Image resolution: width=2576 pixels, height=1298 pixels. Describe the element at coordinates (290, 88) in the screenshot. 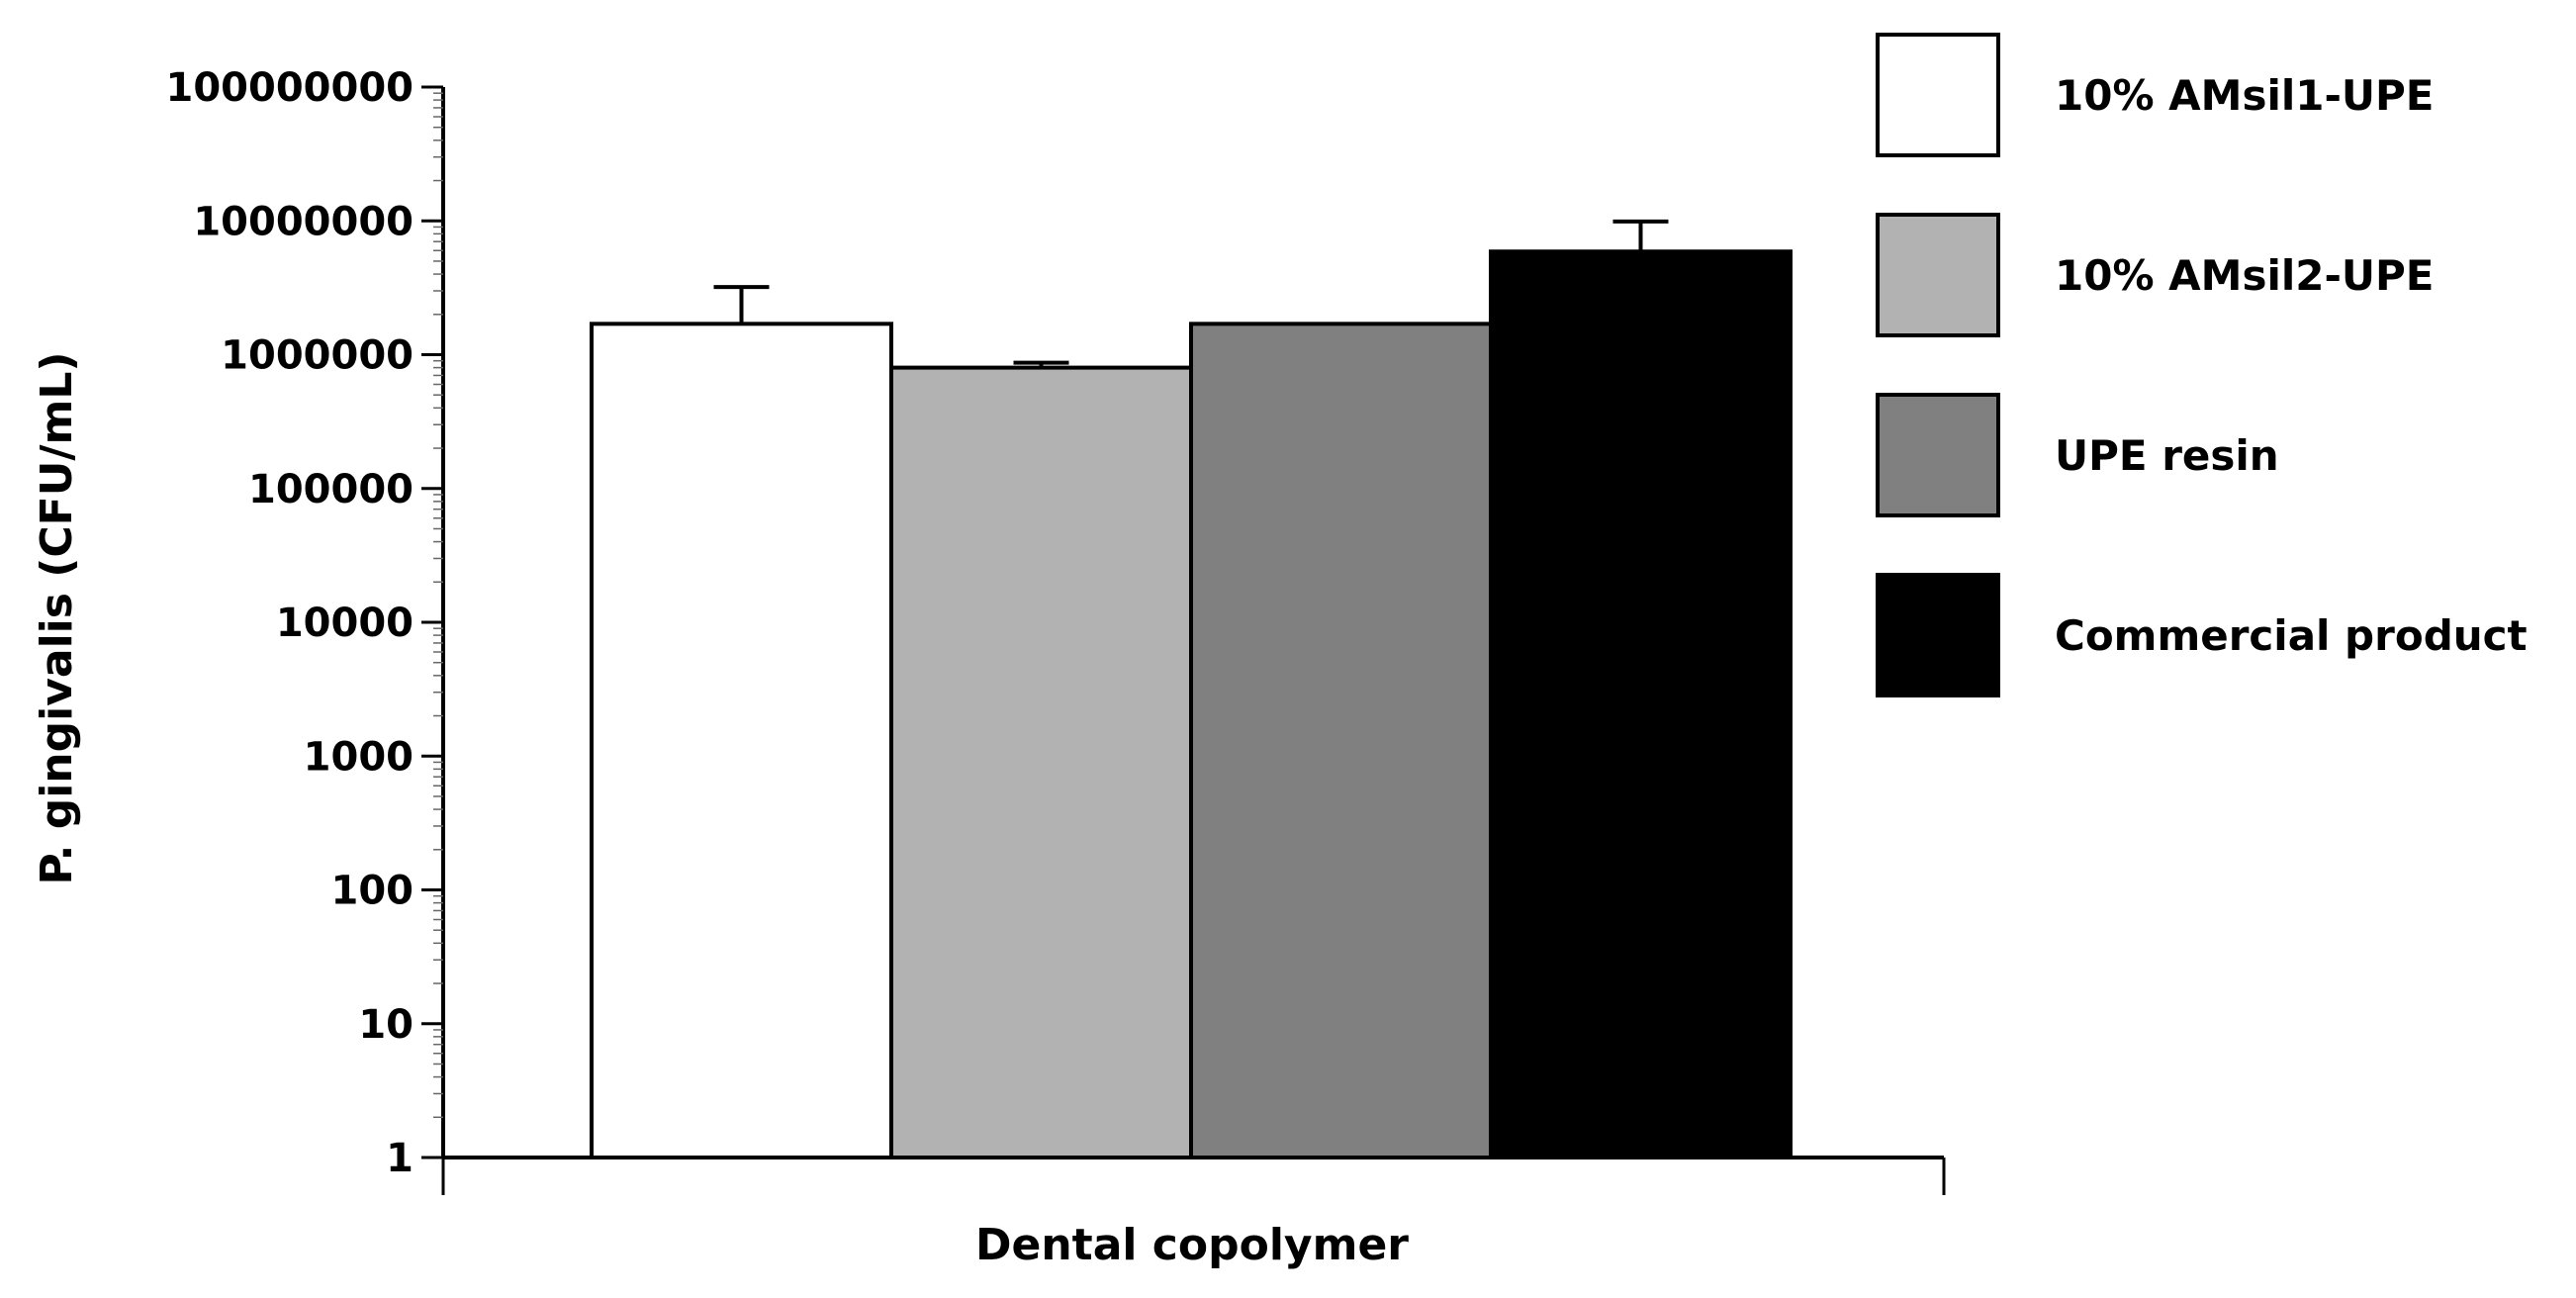

I see `y-tick-label: 100000000` at that location.